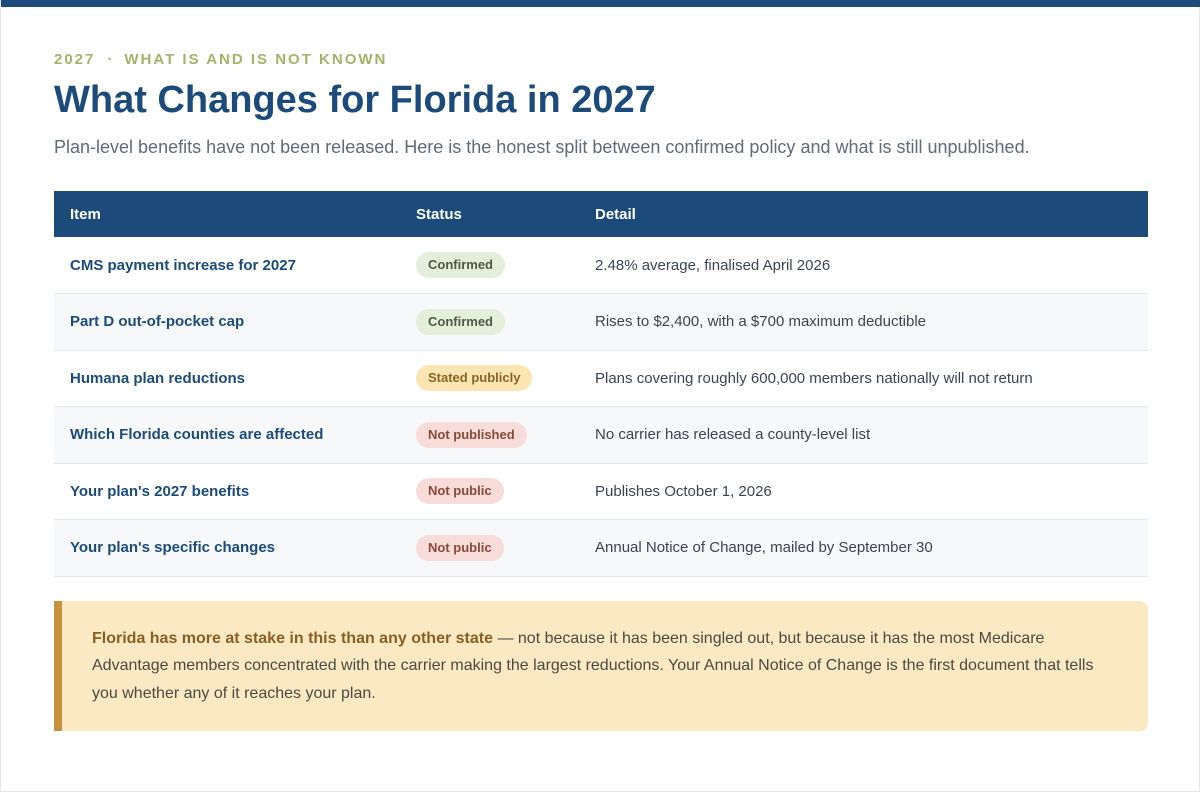 This screenshot has height=792, width=1200. What do you see at coordinates (601, 59) in the screenshot?
I see `eyebrow: 2027 · WHAT IS AND IS NOT KNOWN` at bounding box center [601, 59].